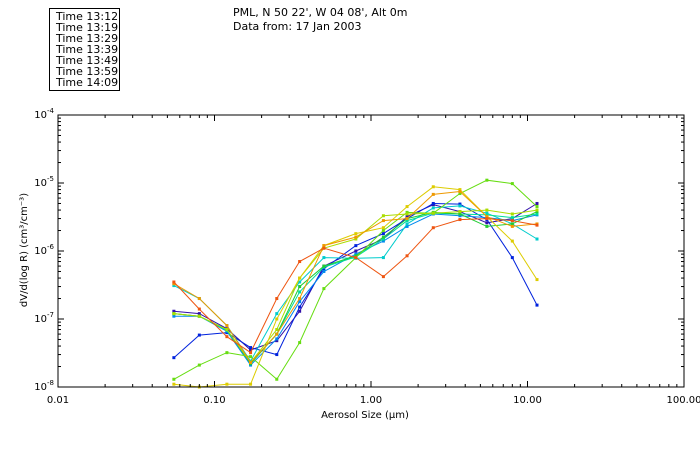  I want to click on x-tick-label: 1.00, so click(371, 400).